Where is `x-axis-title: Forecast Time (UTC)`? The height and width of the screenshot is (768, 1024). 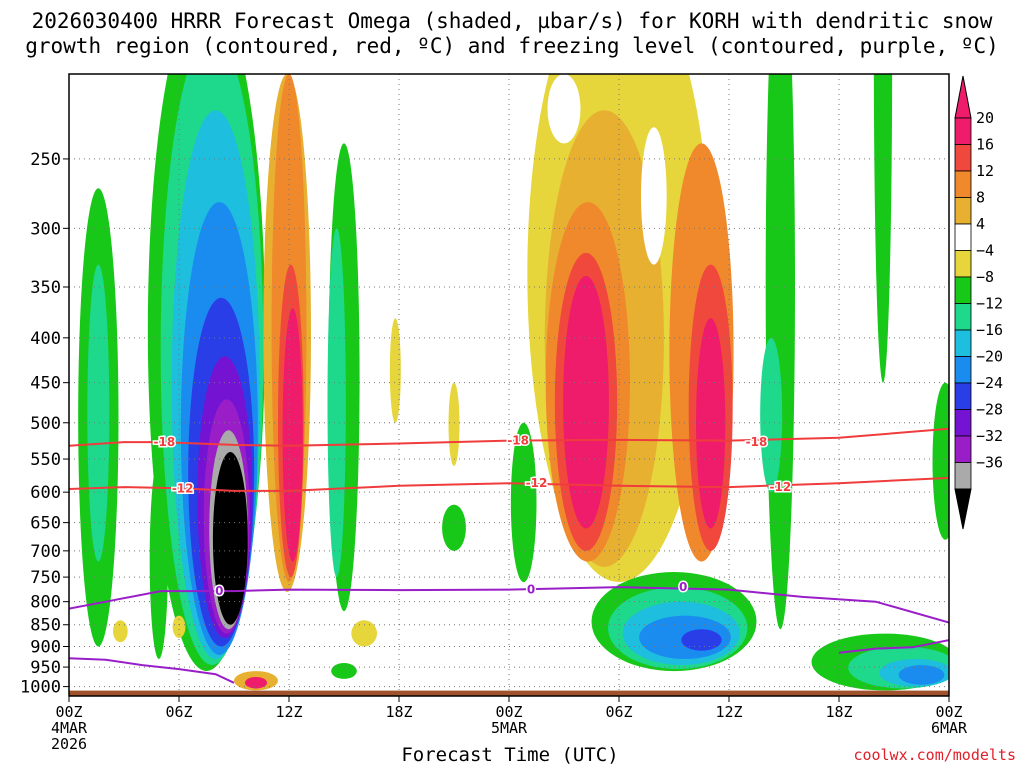
x-axis-title: Forecast Time (UTC) is located at coordinates (510, 755).